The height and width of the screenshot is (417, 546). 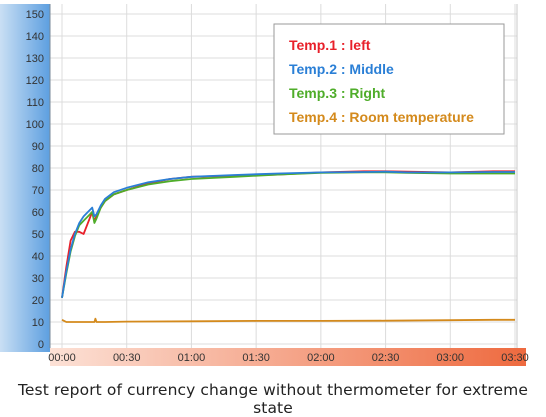 I want to click on y-tick-label: 10, so click(x=38, y=323).